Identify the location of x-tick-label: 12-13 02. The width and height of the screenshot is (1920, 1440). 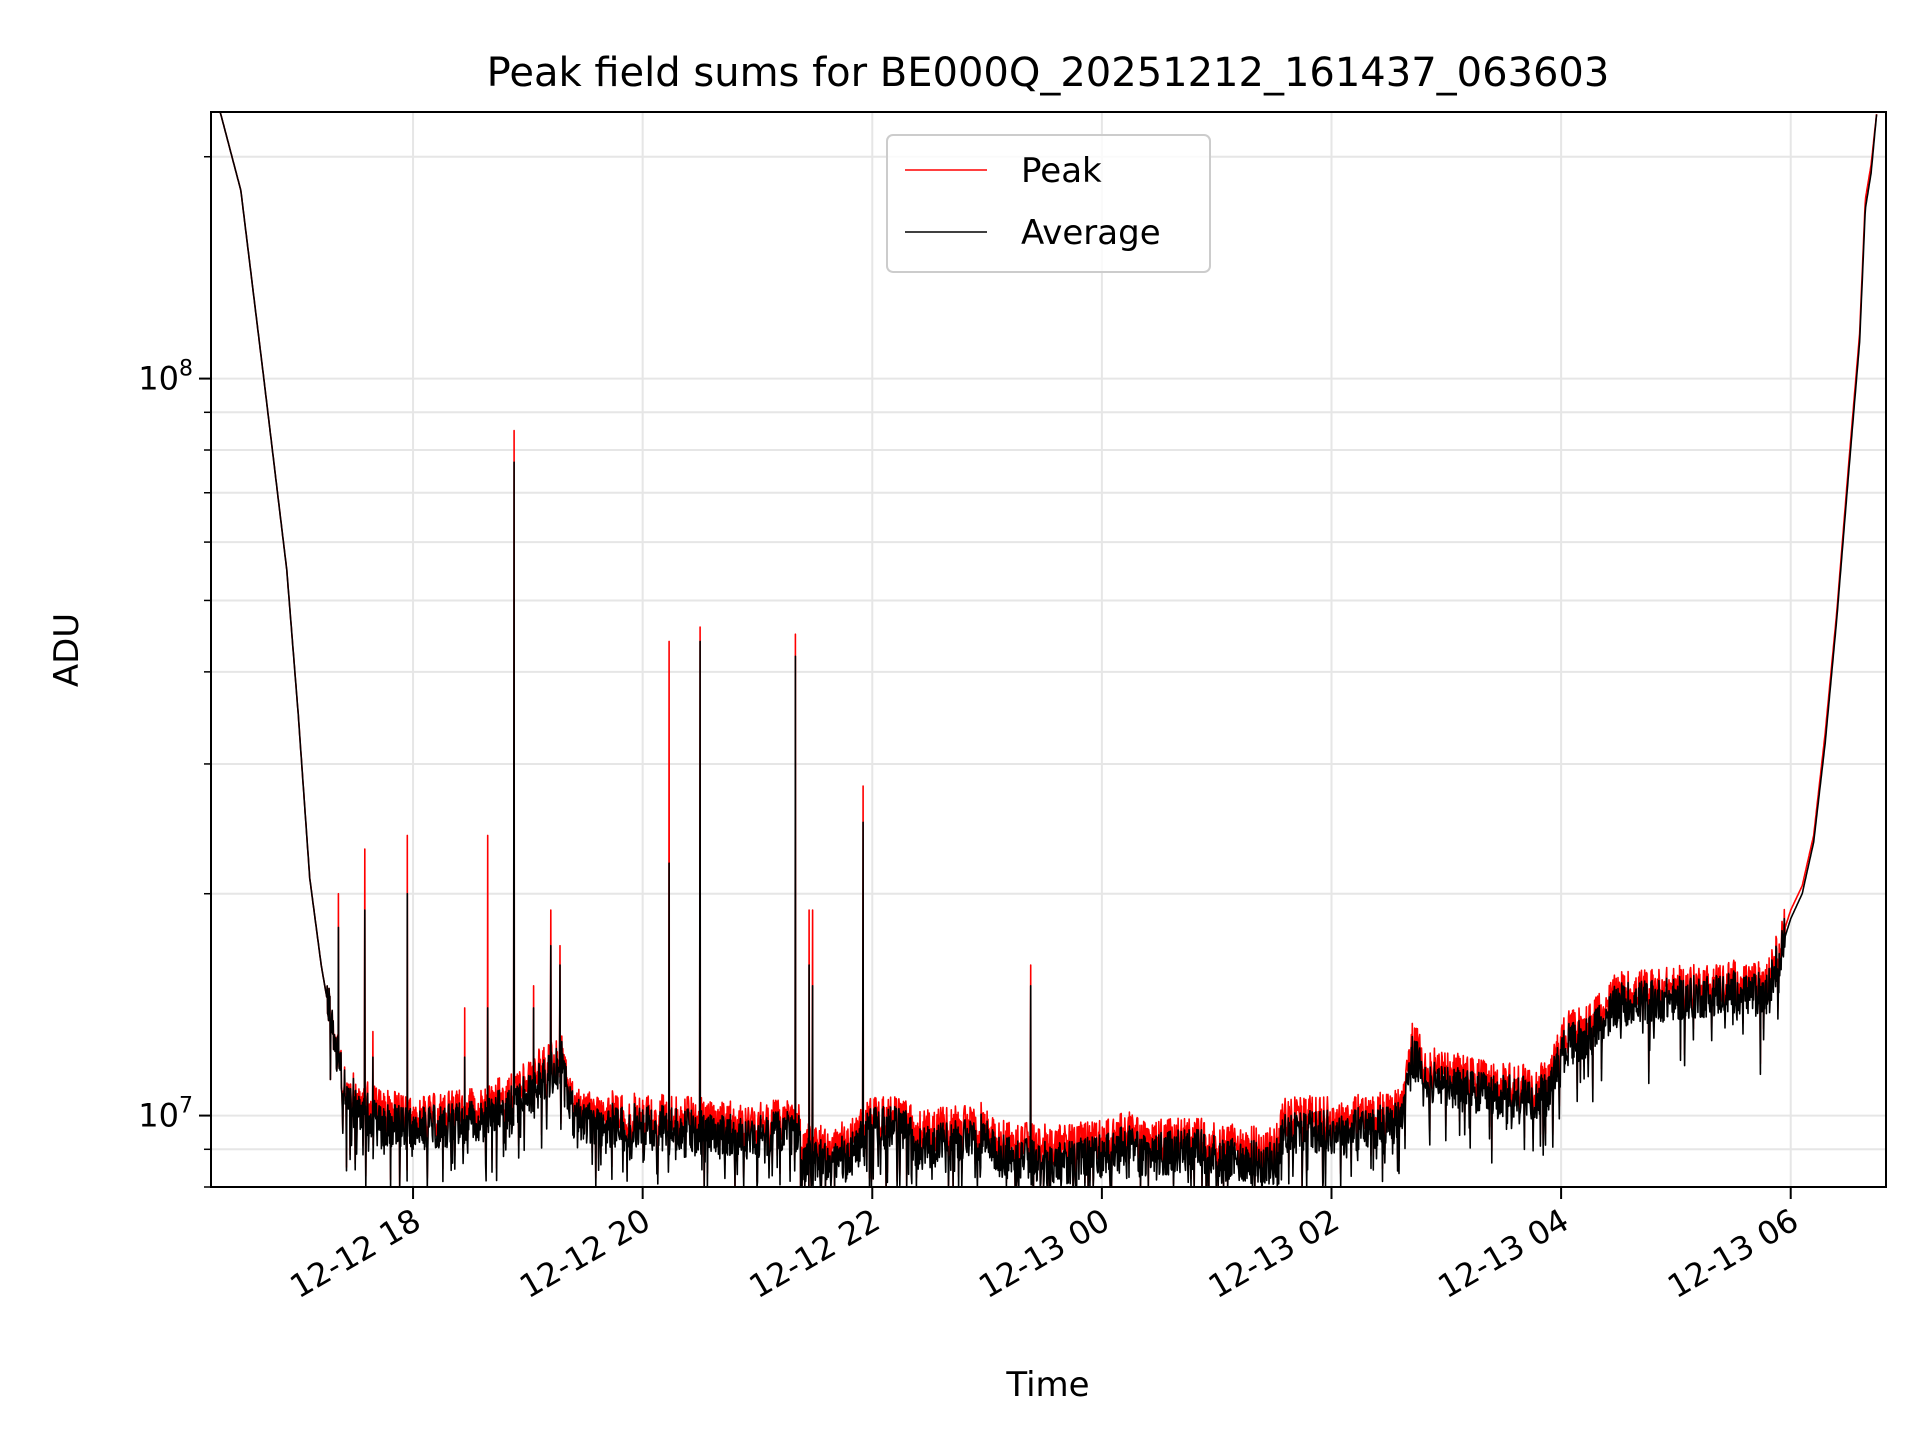
(1274, 1253).